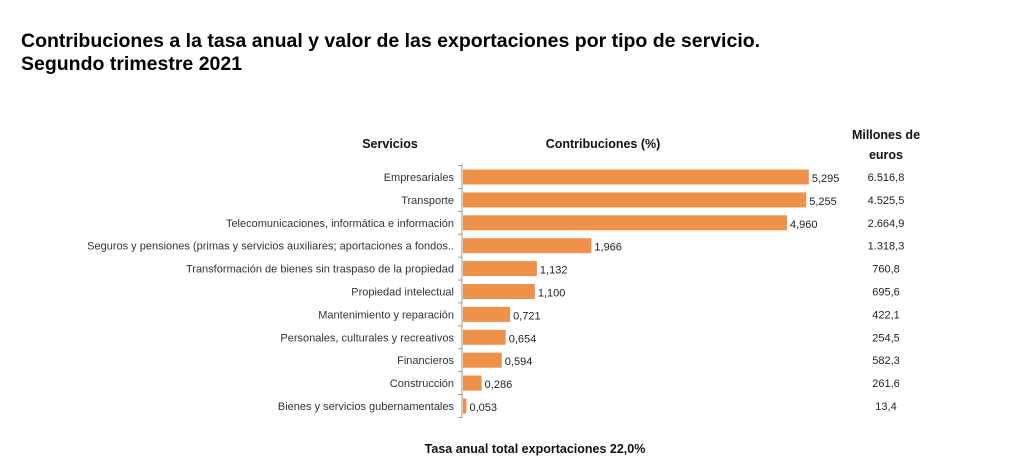 This screenshot has width=1024, height=471. Describe the element at coordinates (886, 178) in the screenshot. I see `millones-euros-value: 6.516,8` at that location.